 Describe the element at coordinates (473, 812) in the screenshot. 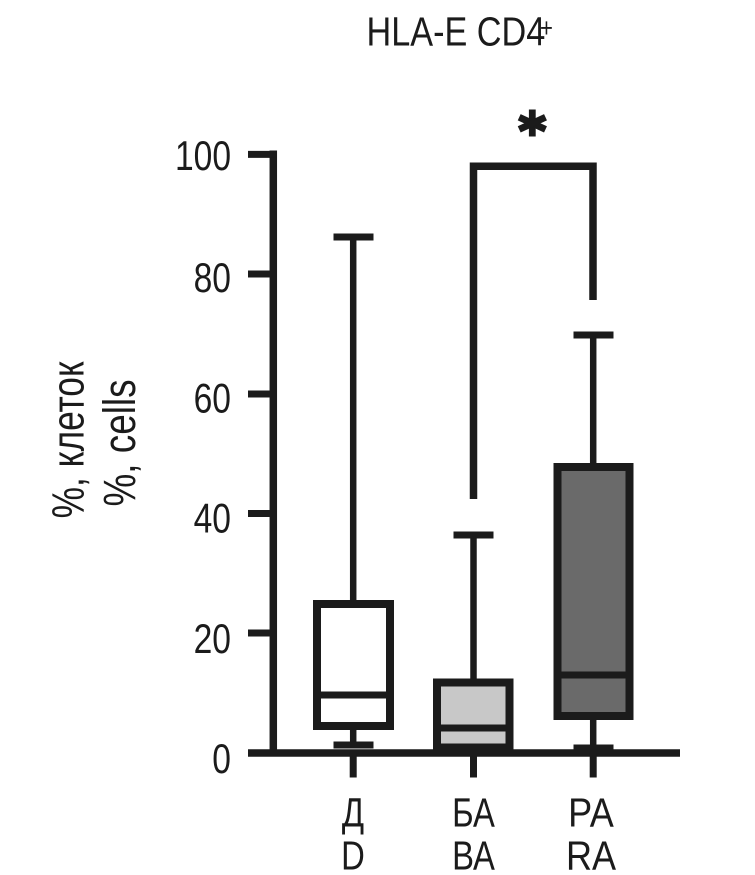

I see `svg-text: БА` at that location.